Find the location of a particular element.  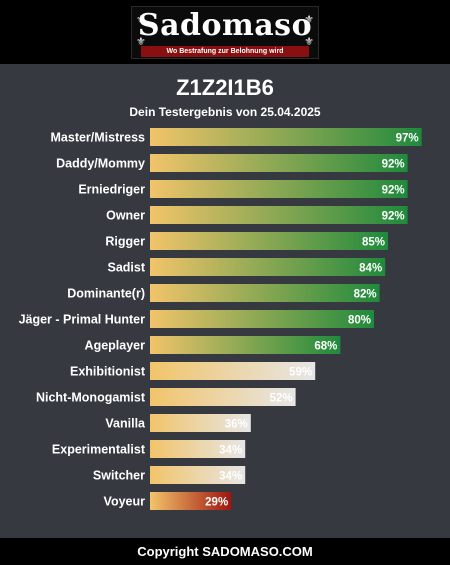

bar-value-label: 68% is located at coordinates (325, 347).